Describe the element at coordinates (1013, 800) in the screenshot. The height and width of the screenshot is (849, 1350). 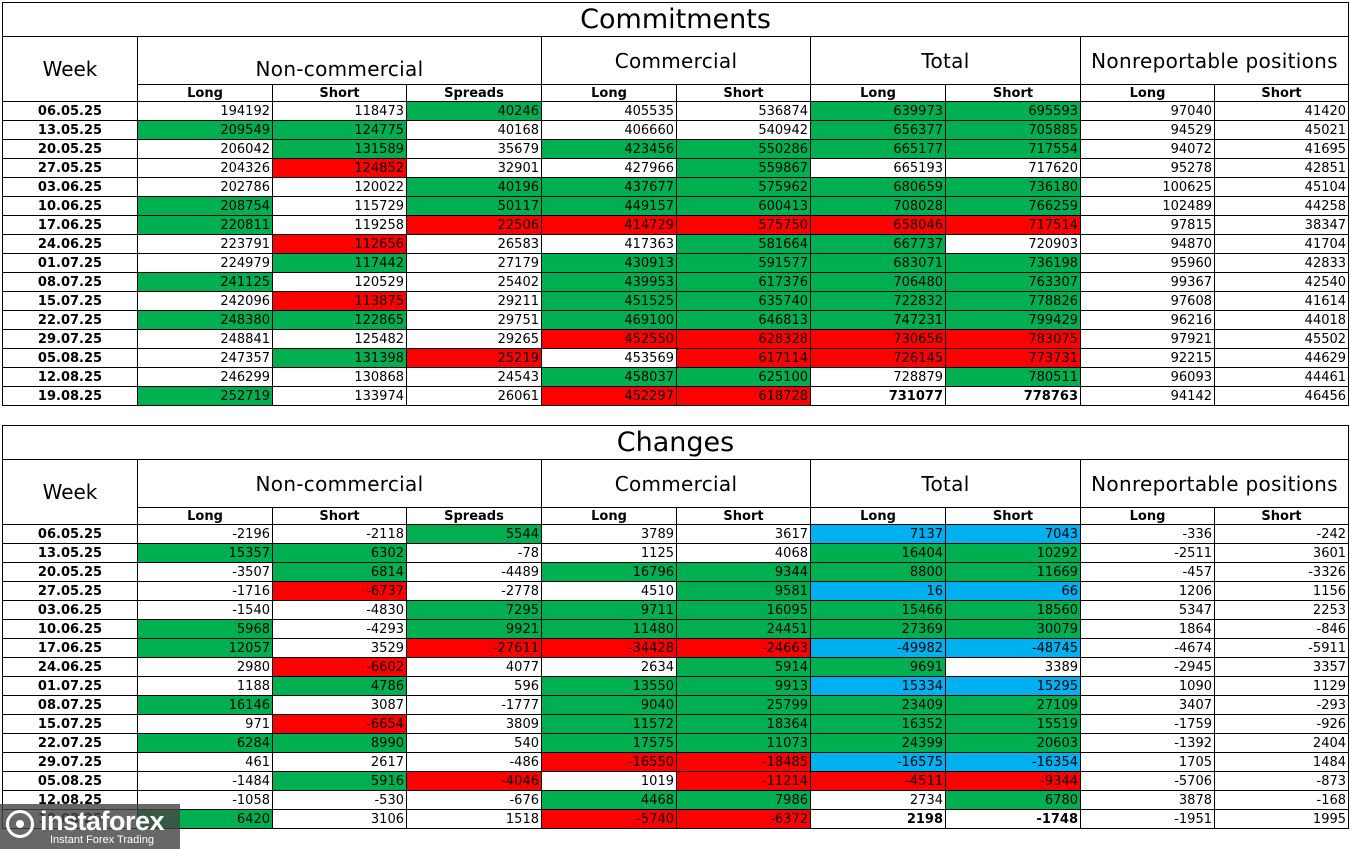
I see `value-cell: 6780` at that location.